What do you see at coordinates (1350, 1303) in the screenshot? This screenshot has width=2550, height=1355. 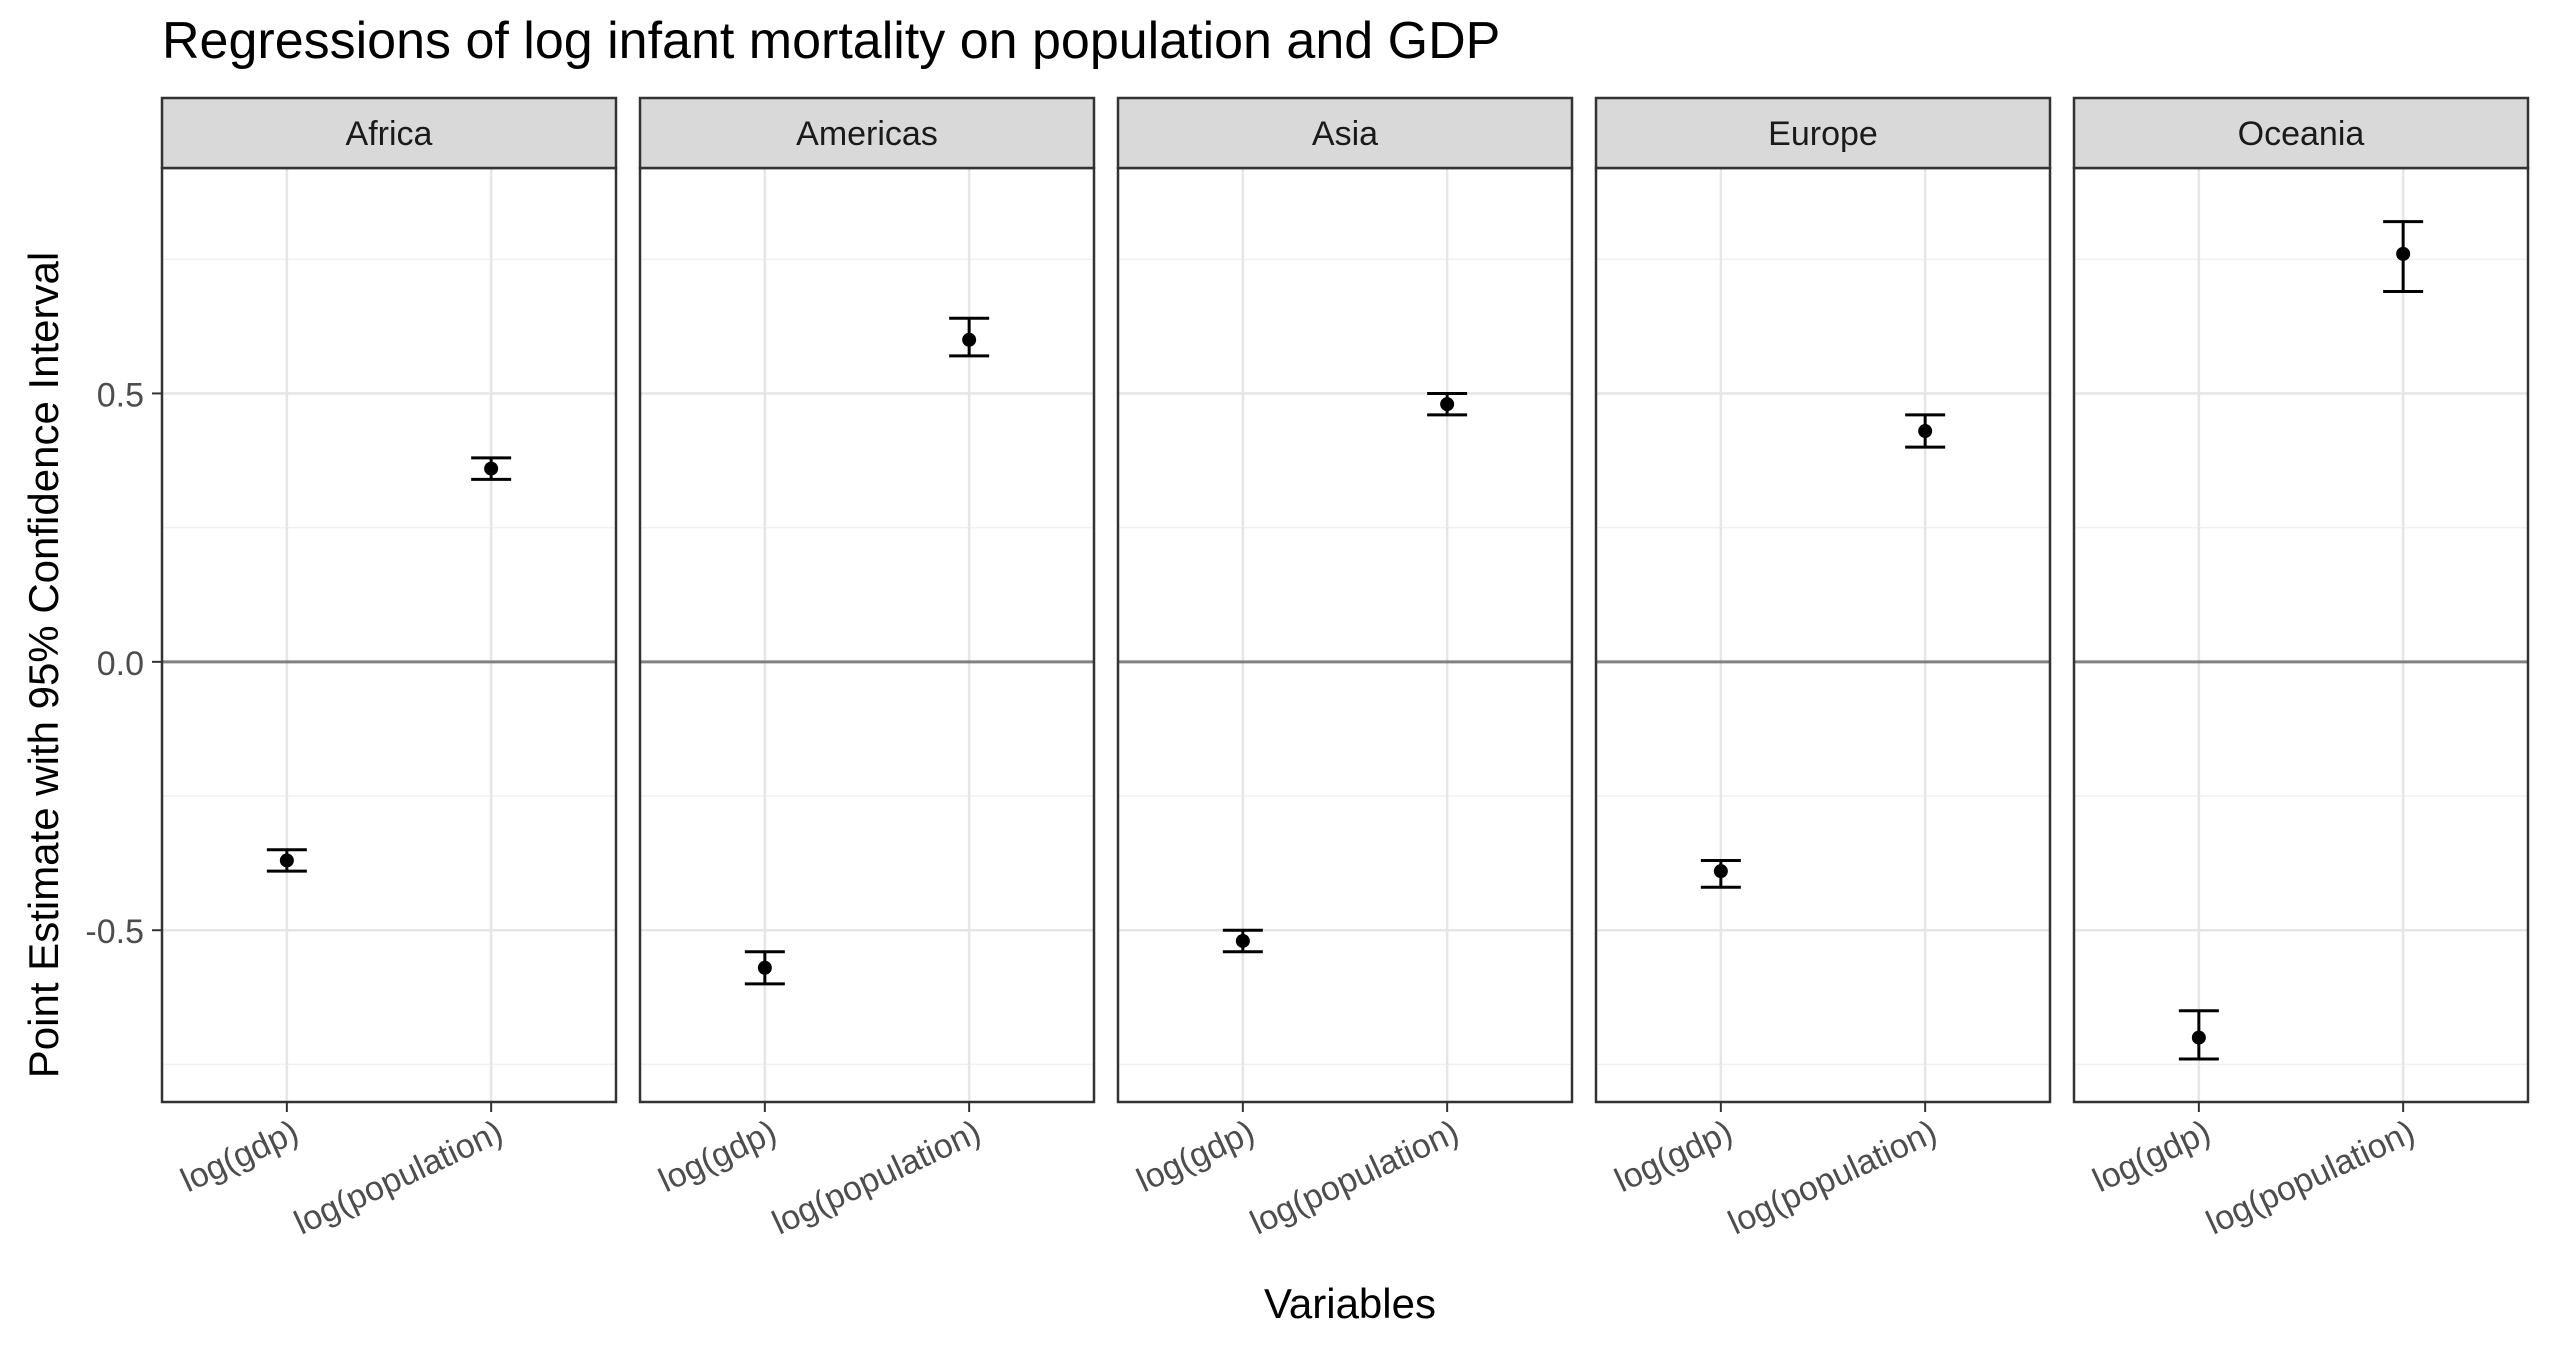 I see `x-axis-title: Variables` at bounding box center [1350, 1303].